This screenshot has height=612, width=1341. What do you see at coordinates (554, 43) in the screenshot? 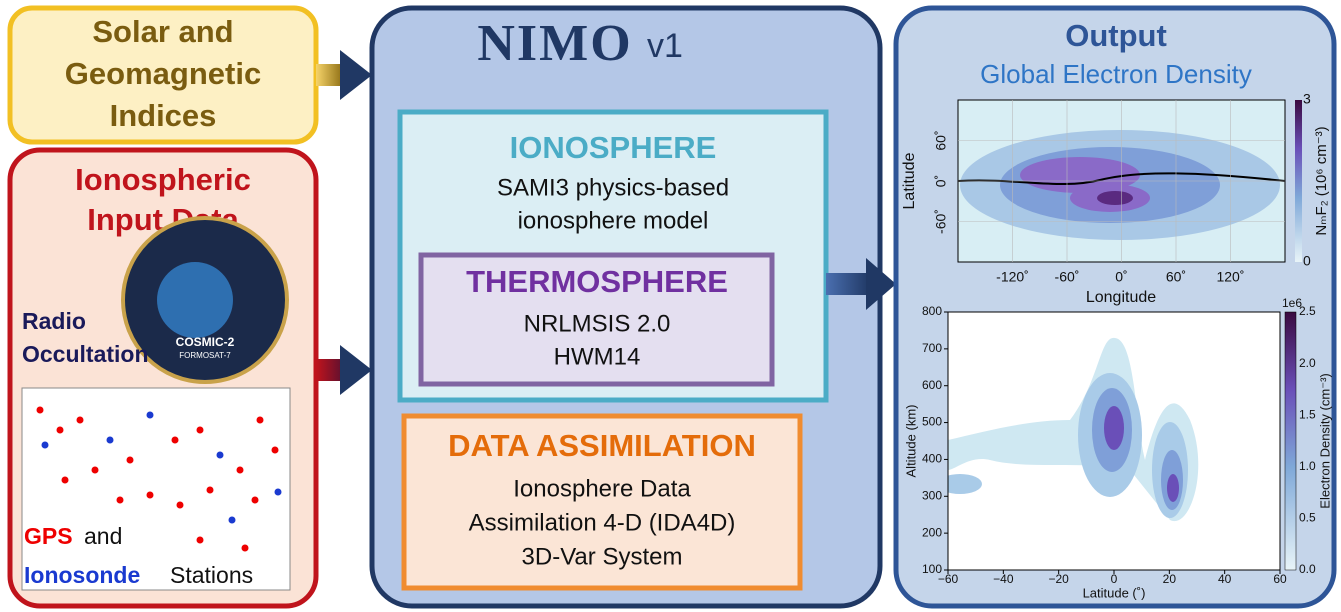
I see `nimo-title: NIMO` at bounding box center [554, 43].